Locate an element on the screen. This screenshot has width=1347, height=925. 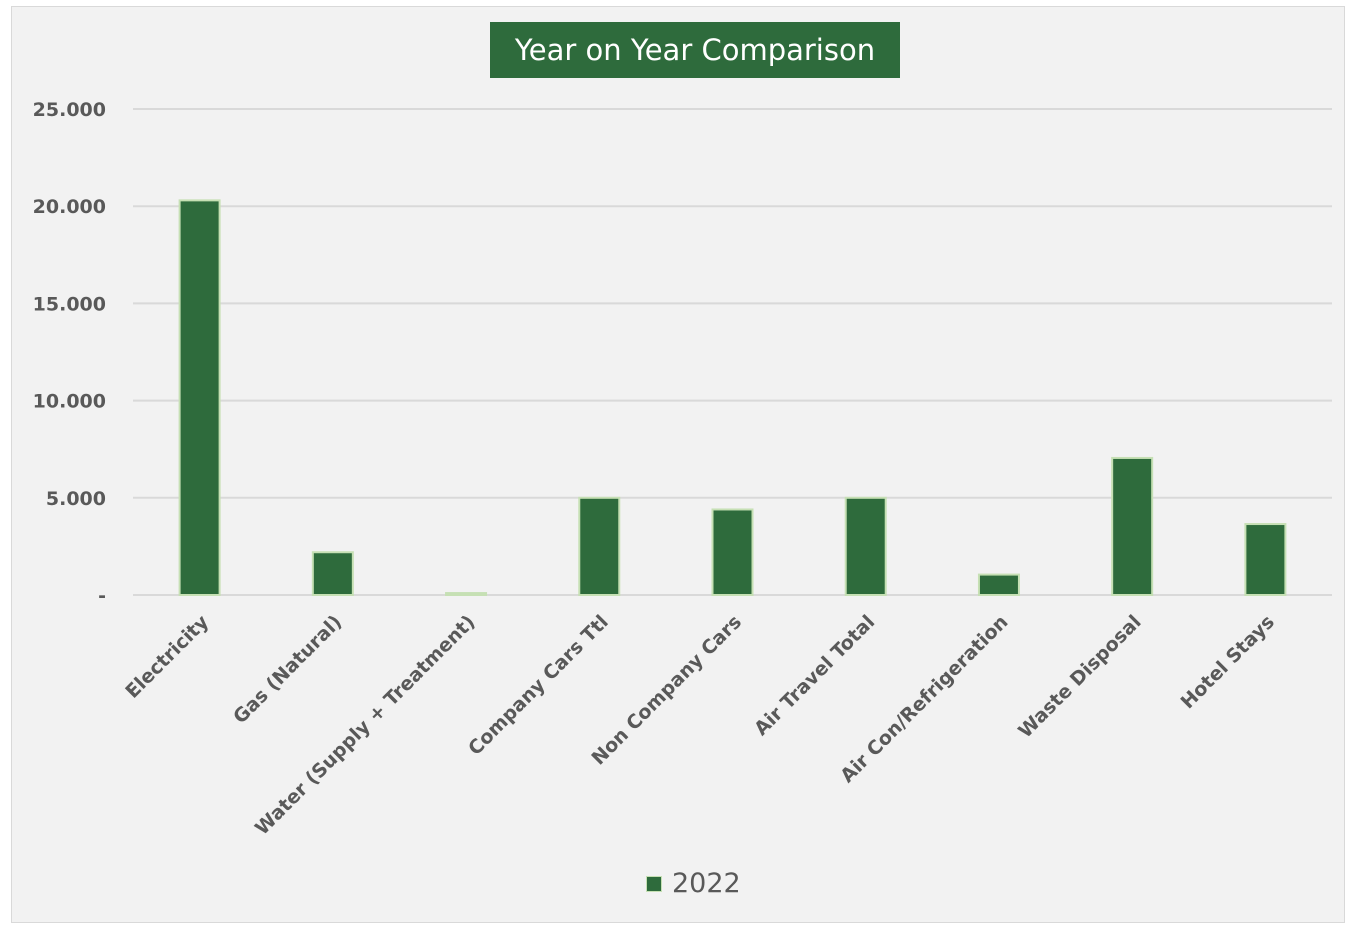
y-tick-label: 25.000 is located at coordinates (69, 110).